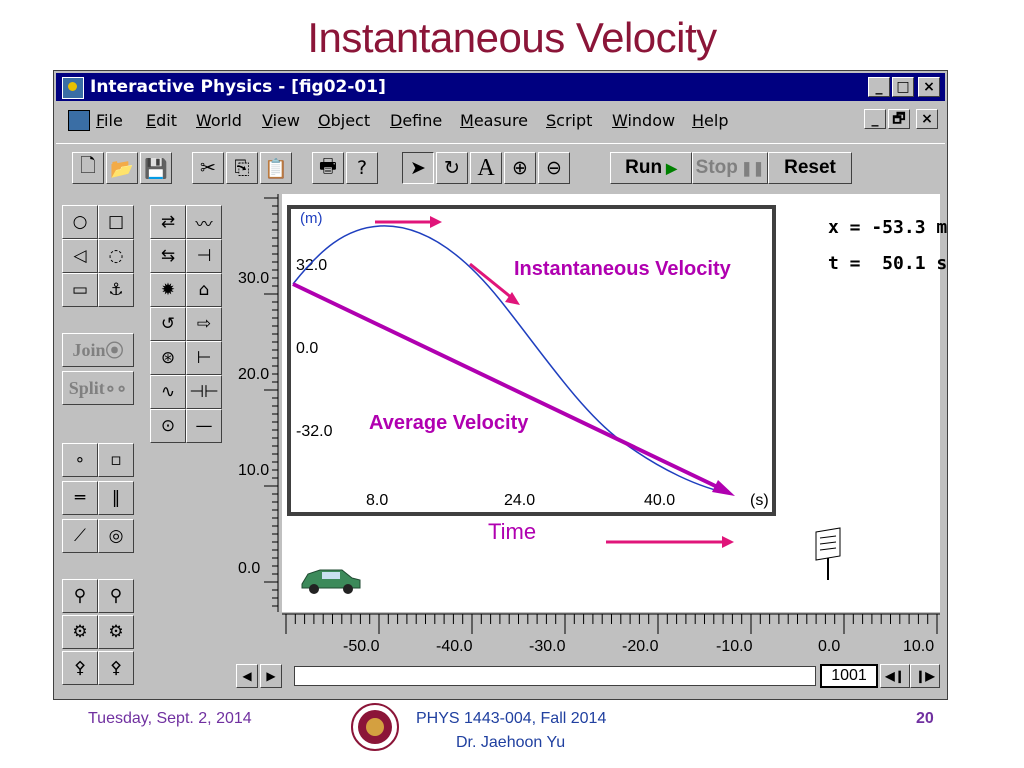 Image resolution: width=1024 pixels, height=768 pixels. I want to click on close-button: ×, so click(929, 87).